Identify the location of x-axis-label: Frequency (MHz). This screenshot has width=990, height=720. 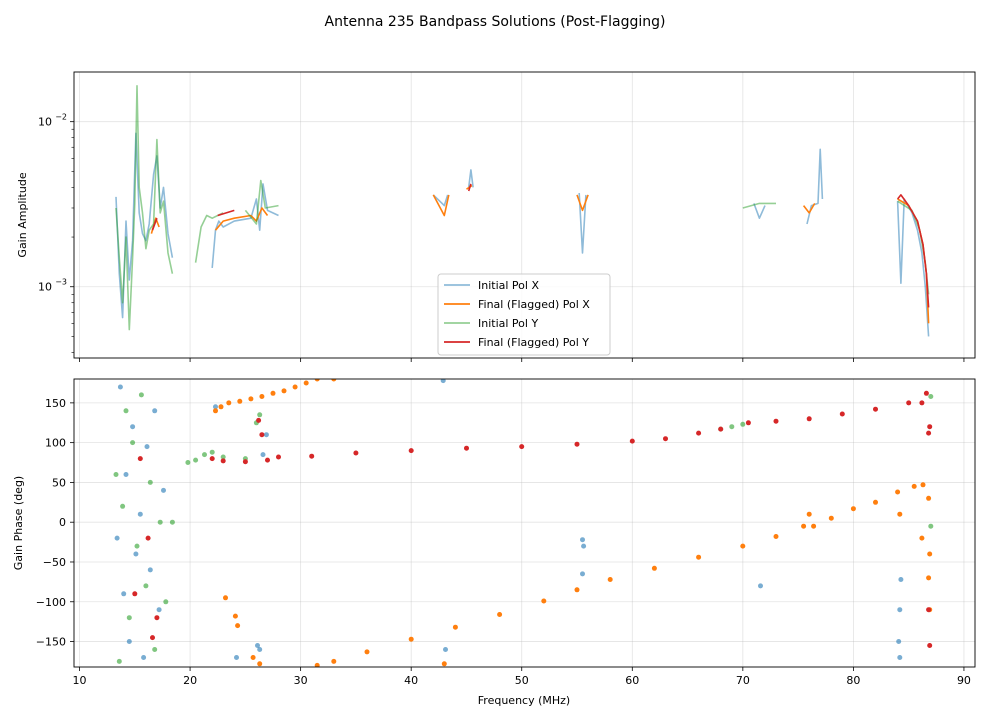
(524, 700).